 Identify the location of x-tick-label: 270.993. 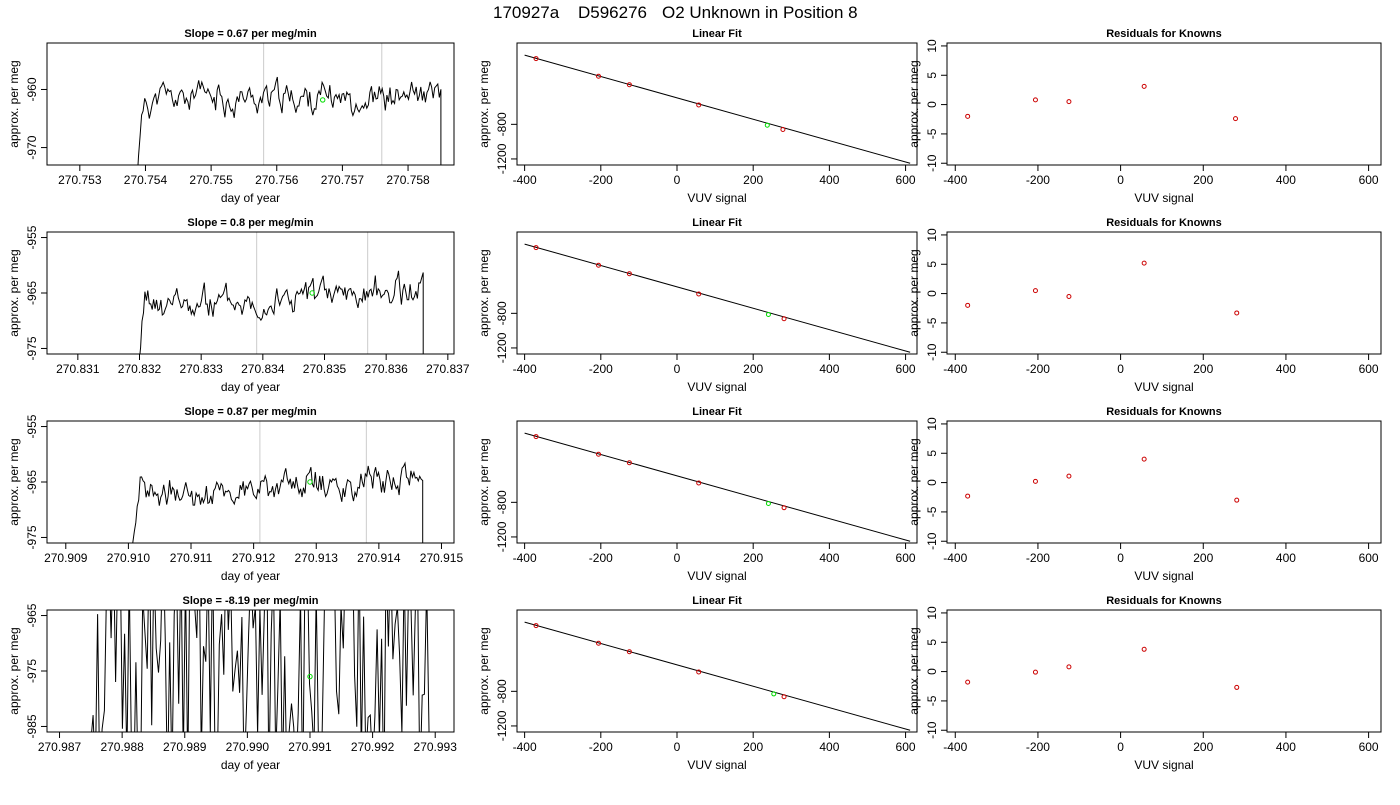
(436, 747).